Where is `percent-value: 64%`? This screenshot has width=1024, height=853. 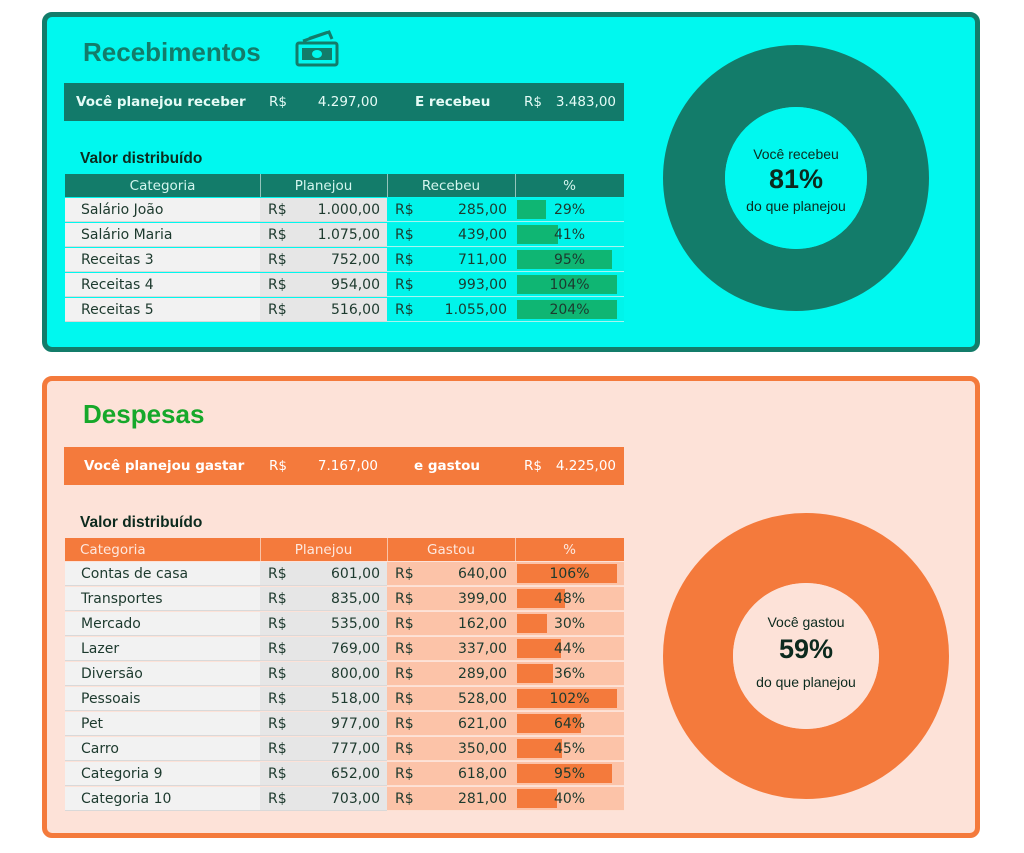 percent-value: 64% is located at coordinates (569, 724).